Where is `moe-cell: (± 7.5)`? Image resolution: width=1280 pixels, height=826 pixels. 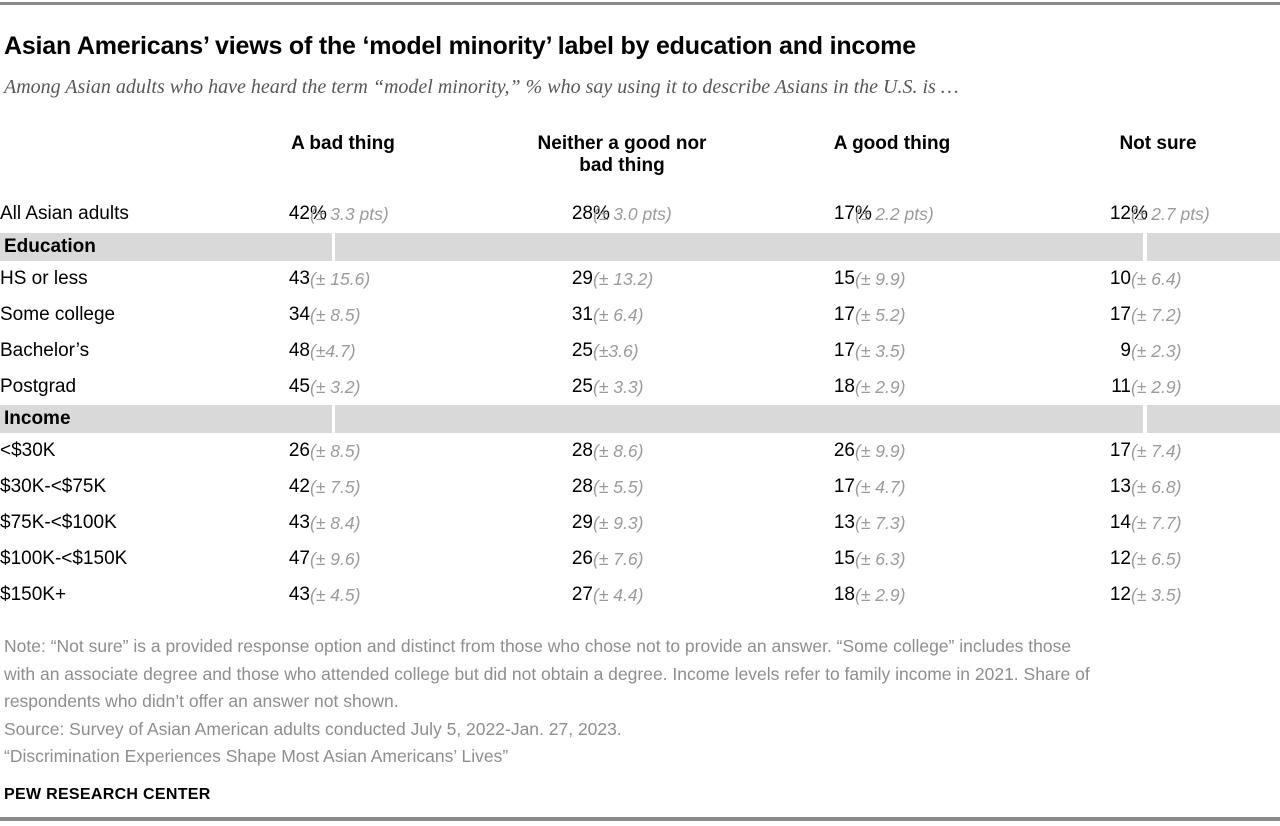
moe-cell: (± 7.5) is located at coordinates (335, 486).